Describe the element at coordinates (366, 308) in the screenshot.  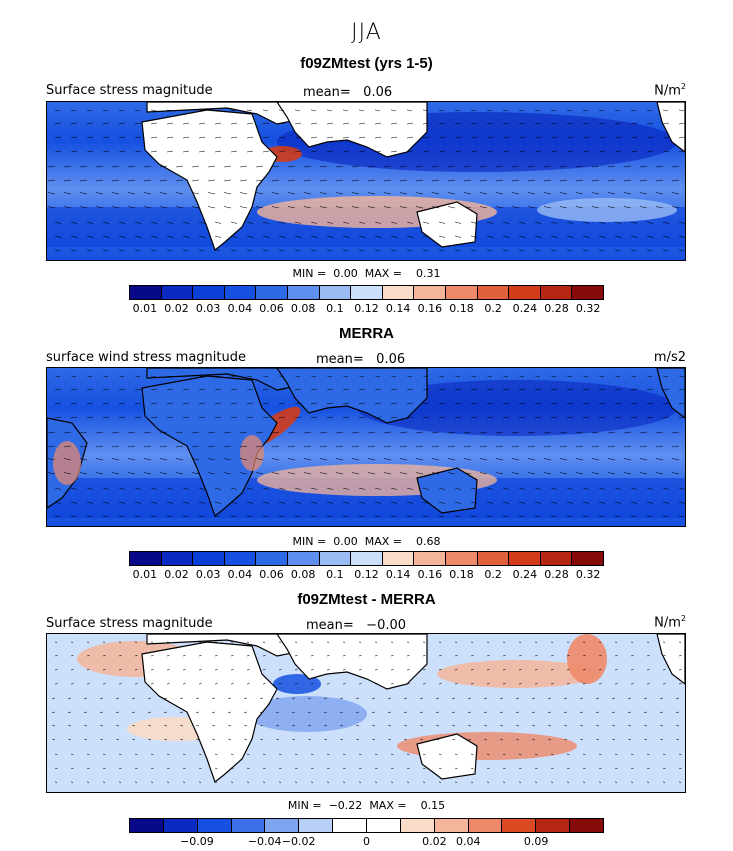
I see `colorbar-tick-label: 0.12` at that location.